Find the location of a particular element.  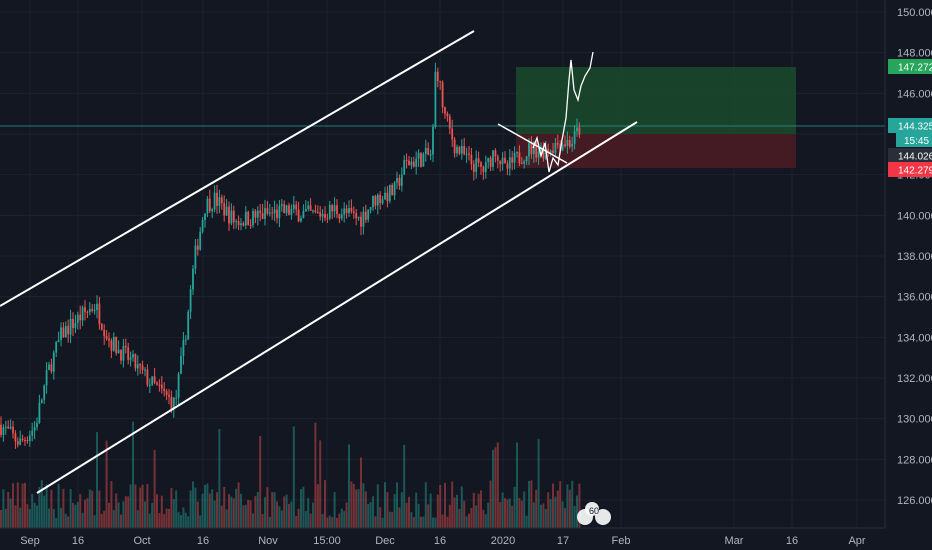

last-price-label: 144.325 is located at coordinates (915, 127).